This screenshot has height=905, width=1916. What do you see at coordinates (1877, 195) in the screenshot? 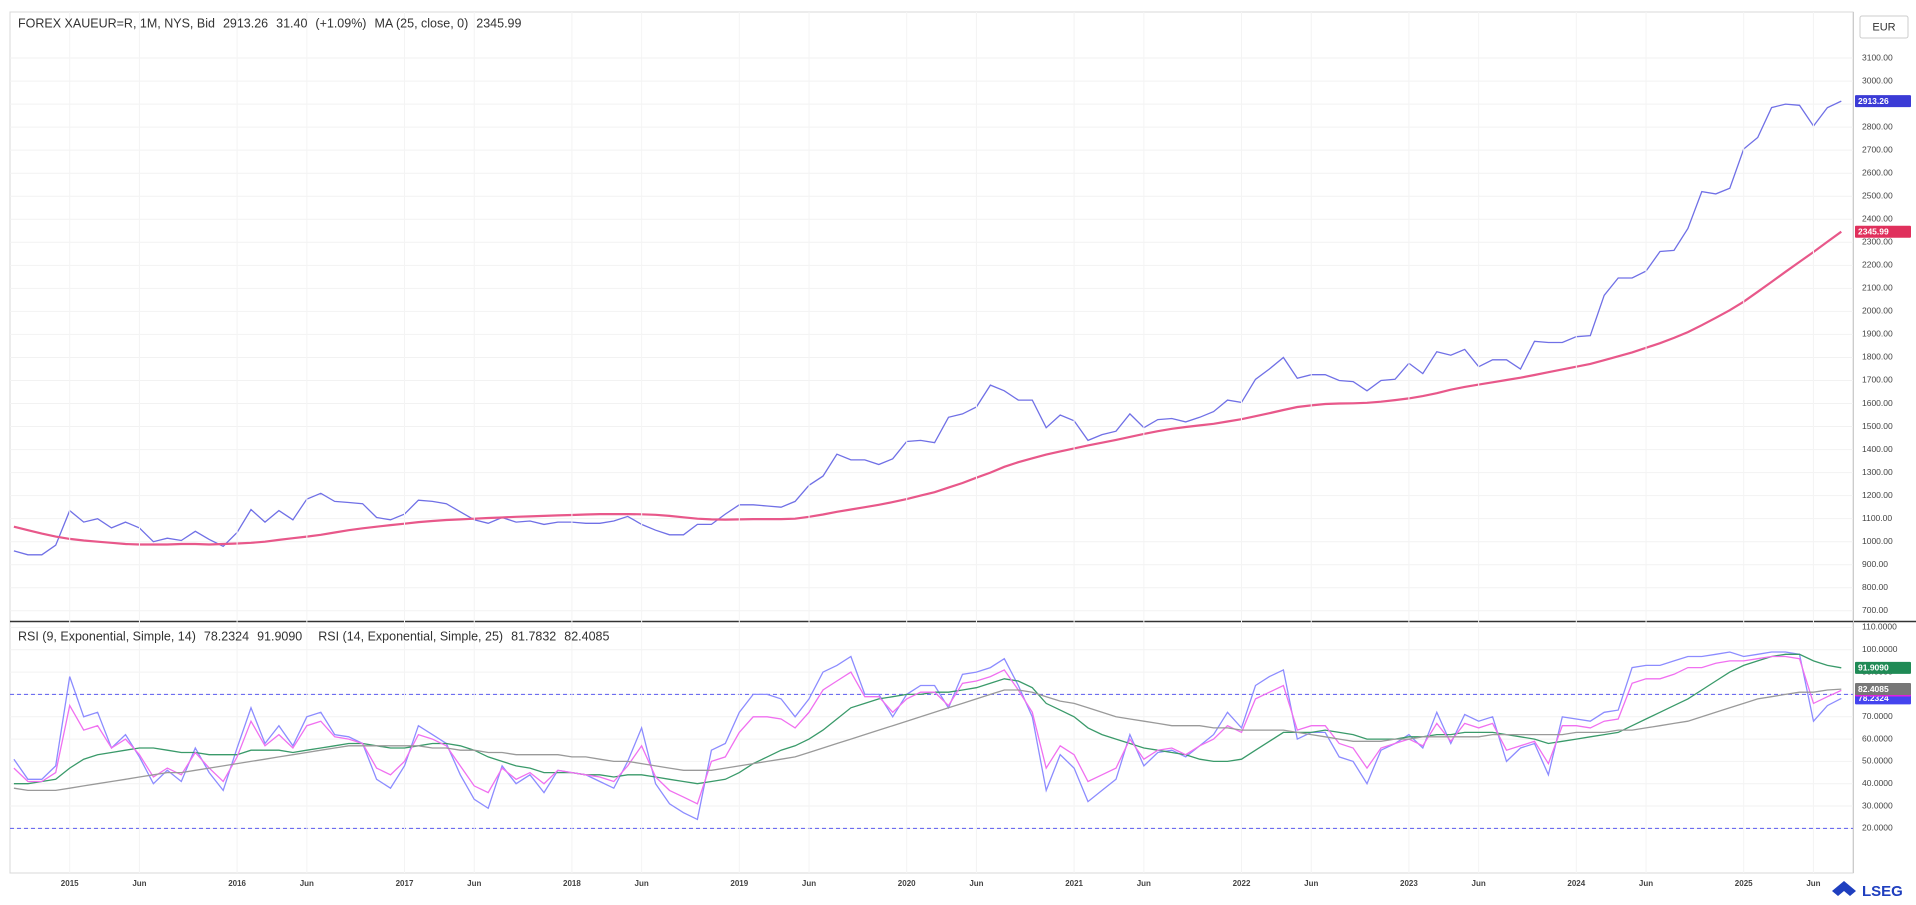
I see `y-tick-label: 2500.00` at bounding box center [1877, 195].